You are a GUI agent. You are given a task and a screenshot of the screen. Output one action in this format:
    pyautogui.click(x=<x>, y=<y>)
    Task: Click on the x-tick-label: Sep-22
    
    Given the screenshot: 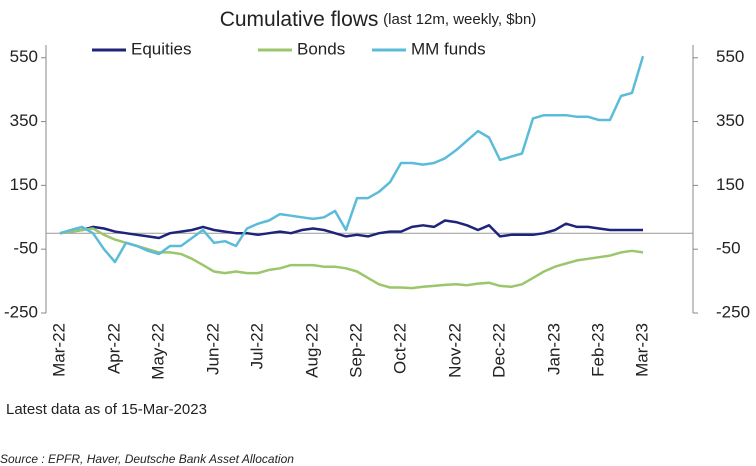 What is the action you would take?
    pyautogui.click(x=355, y=350)
    